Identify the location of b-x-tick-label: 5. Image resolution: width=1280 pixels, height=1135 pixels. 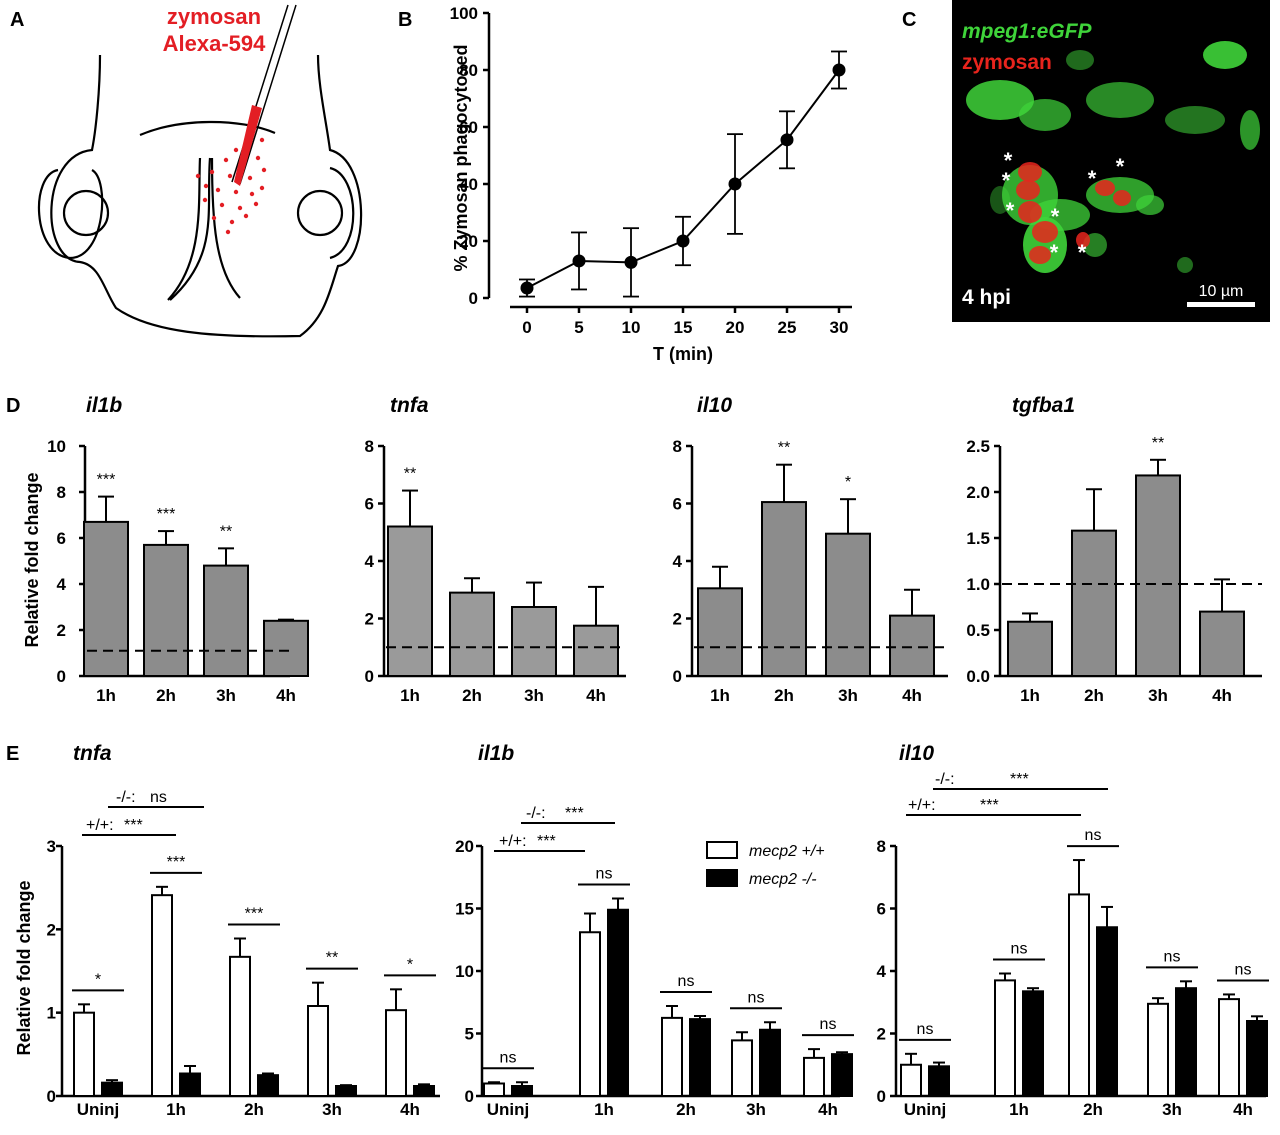
(578, 327).